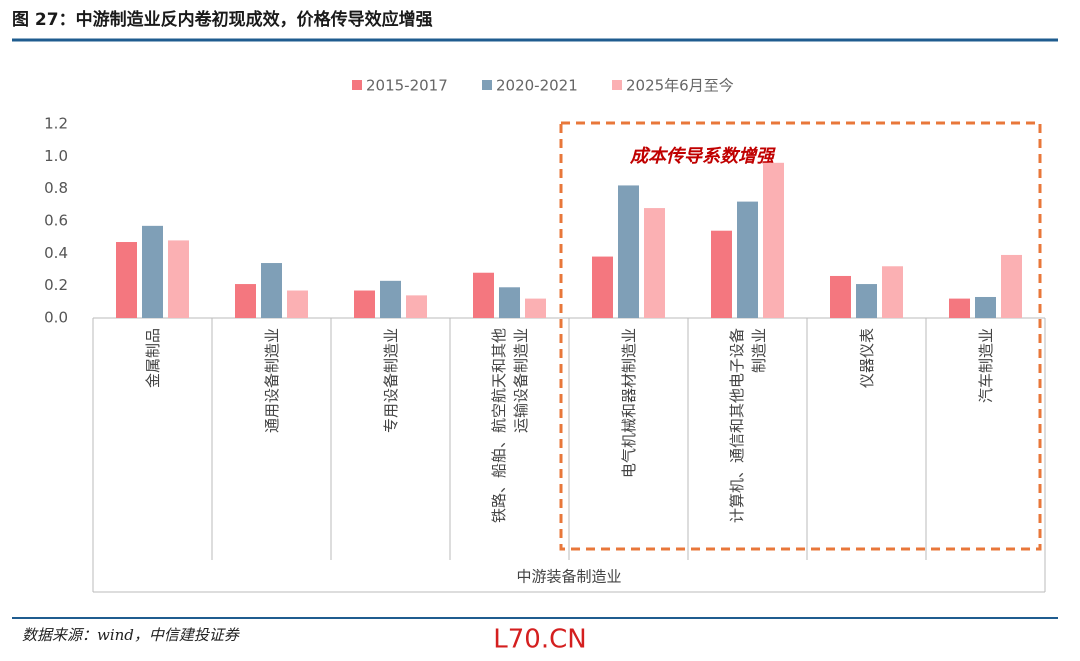 This screenshot has width=1080, height=661. Describe the element at coordinates (407, 86) in the screenshot. I see `legend-label: 2015-2017` at that location.